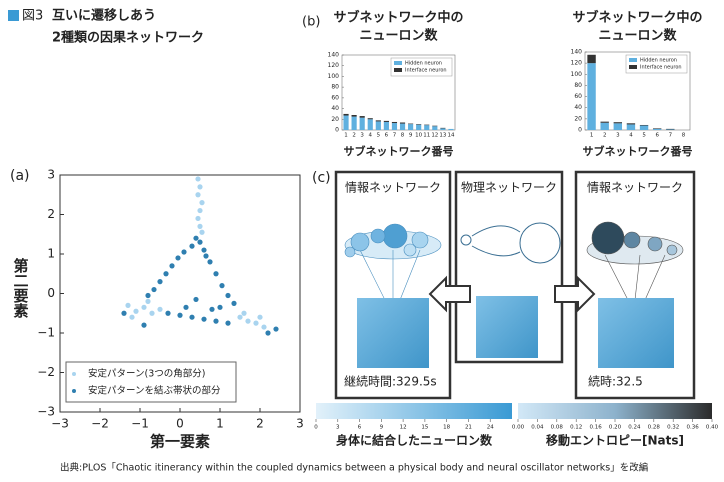 Image resolution: width=724 pixels, height=482 pixels. Describe the element at coordinates (577, 63) in the screenshot. I see `y-tick-label: 120` at that location.